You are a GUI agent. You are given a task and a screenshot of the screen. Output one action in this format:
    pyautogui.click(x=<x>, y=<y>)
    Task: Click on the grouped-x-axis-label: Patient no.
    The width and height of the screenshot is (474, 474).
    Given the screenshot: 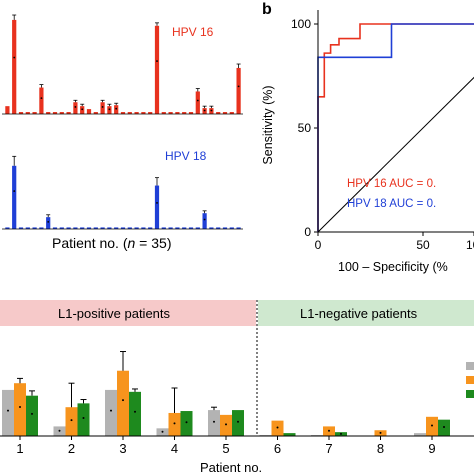 What is the action you would take?
    pyautogui.click(x=231, y=467)
    